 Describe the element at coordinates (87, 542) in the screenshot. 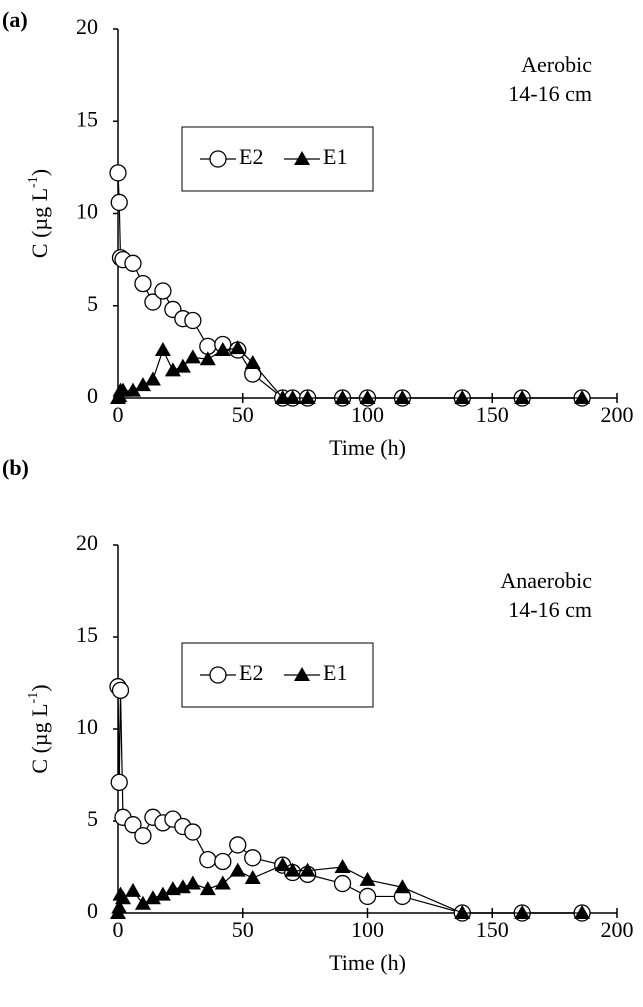

I see `y-tick-label: 20` at that location.